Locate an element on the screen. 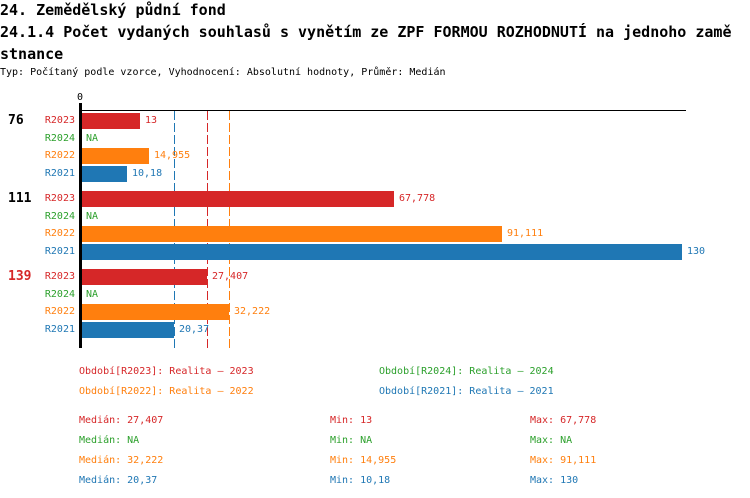 The image size is (750, 498). bar-value-label: 130 is located at coordinates (696, 251).